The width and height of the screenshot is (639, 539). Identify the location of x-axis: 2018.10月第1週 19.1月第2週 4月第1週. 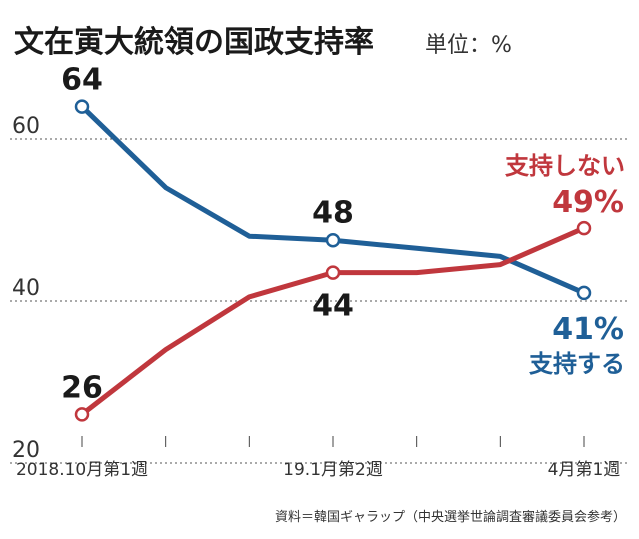
(318, 458).